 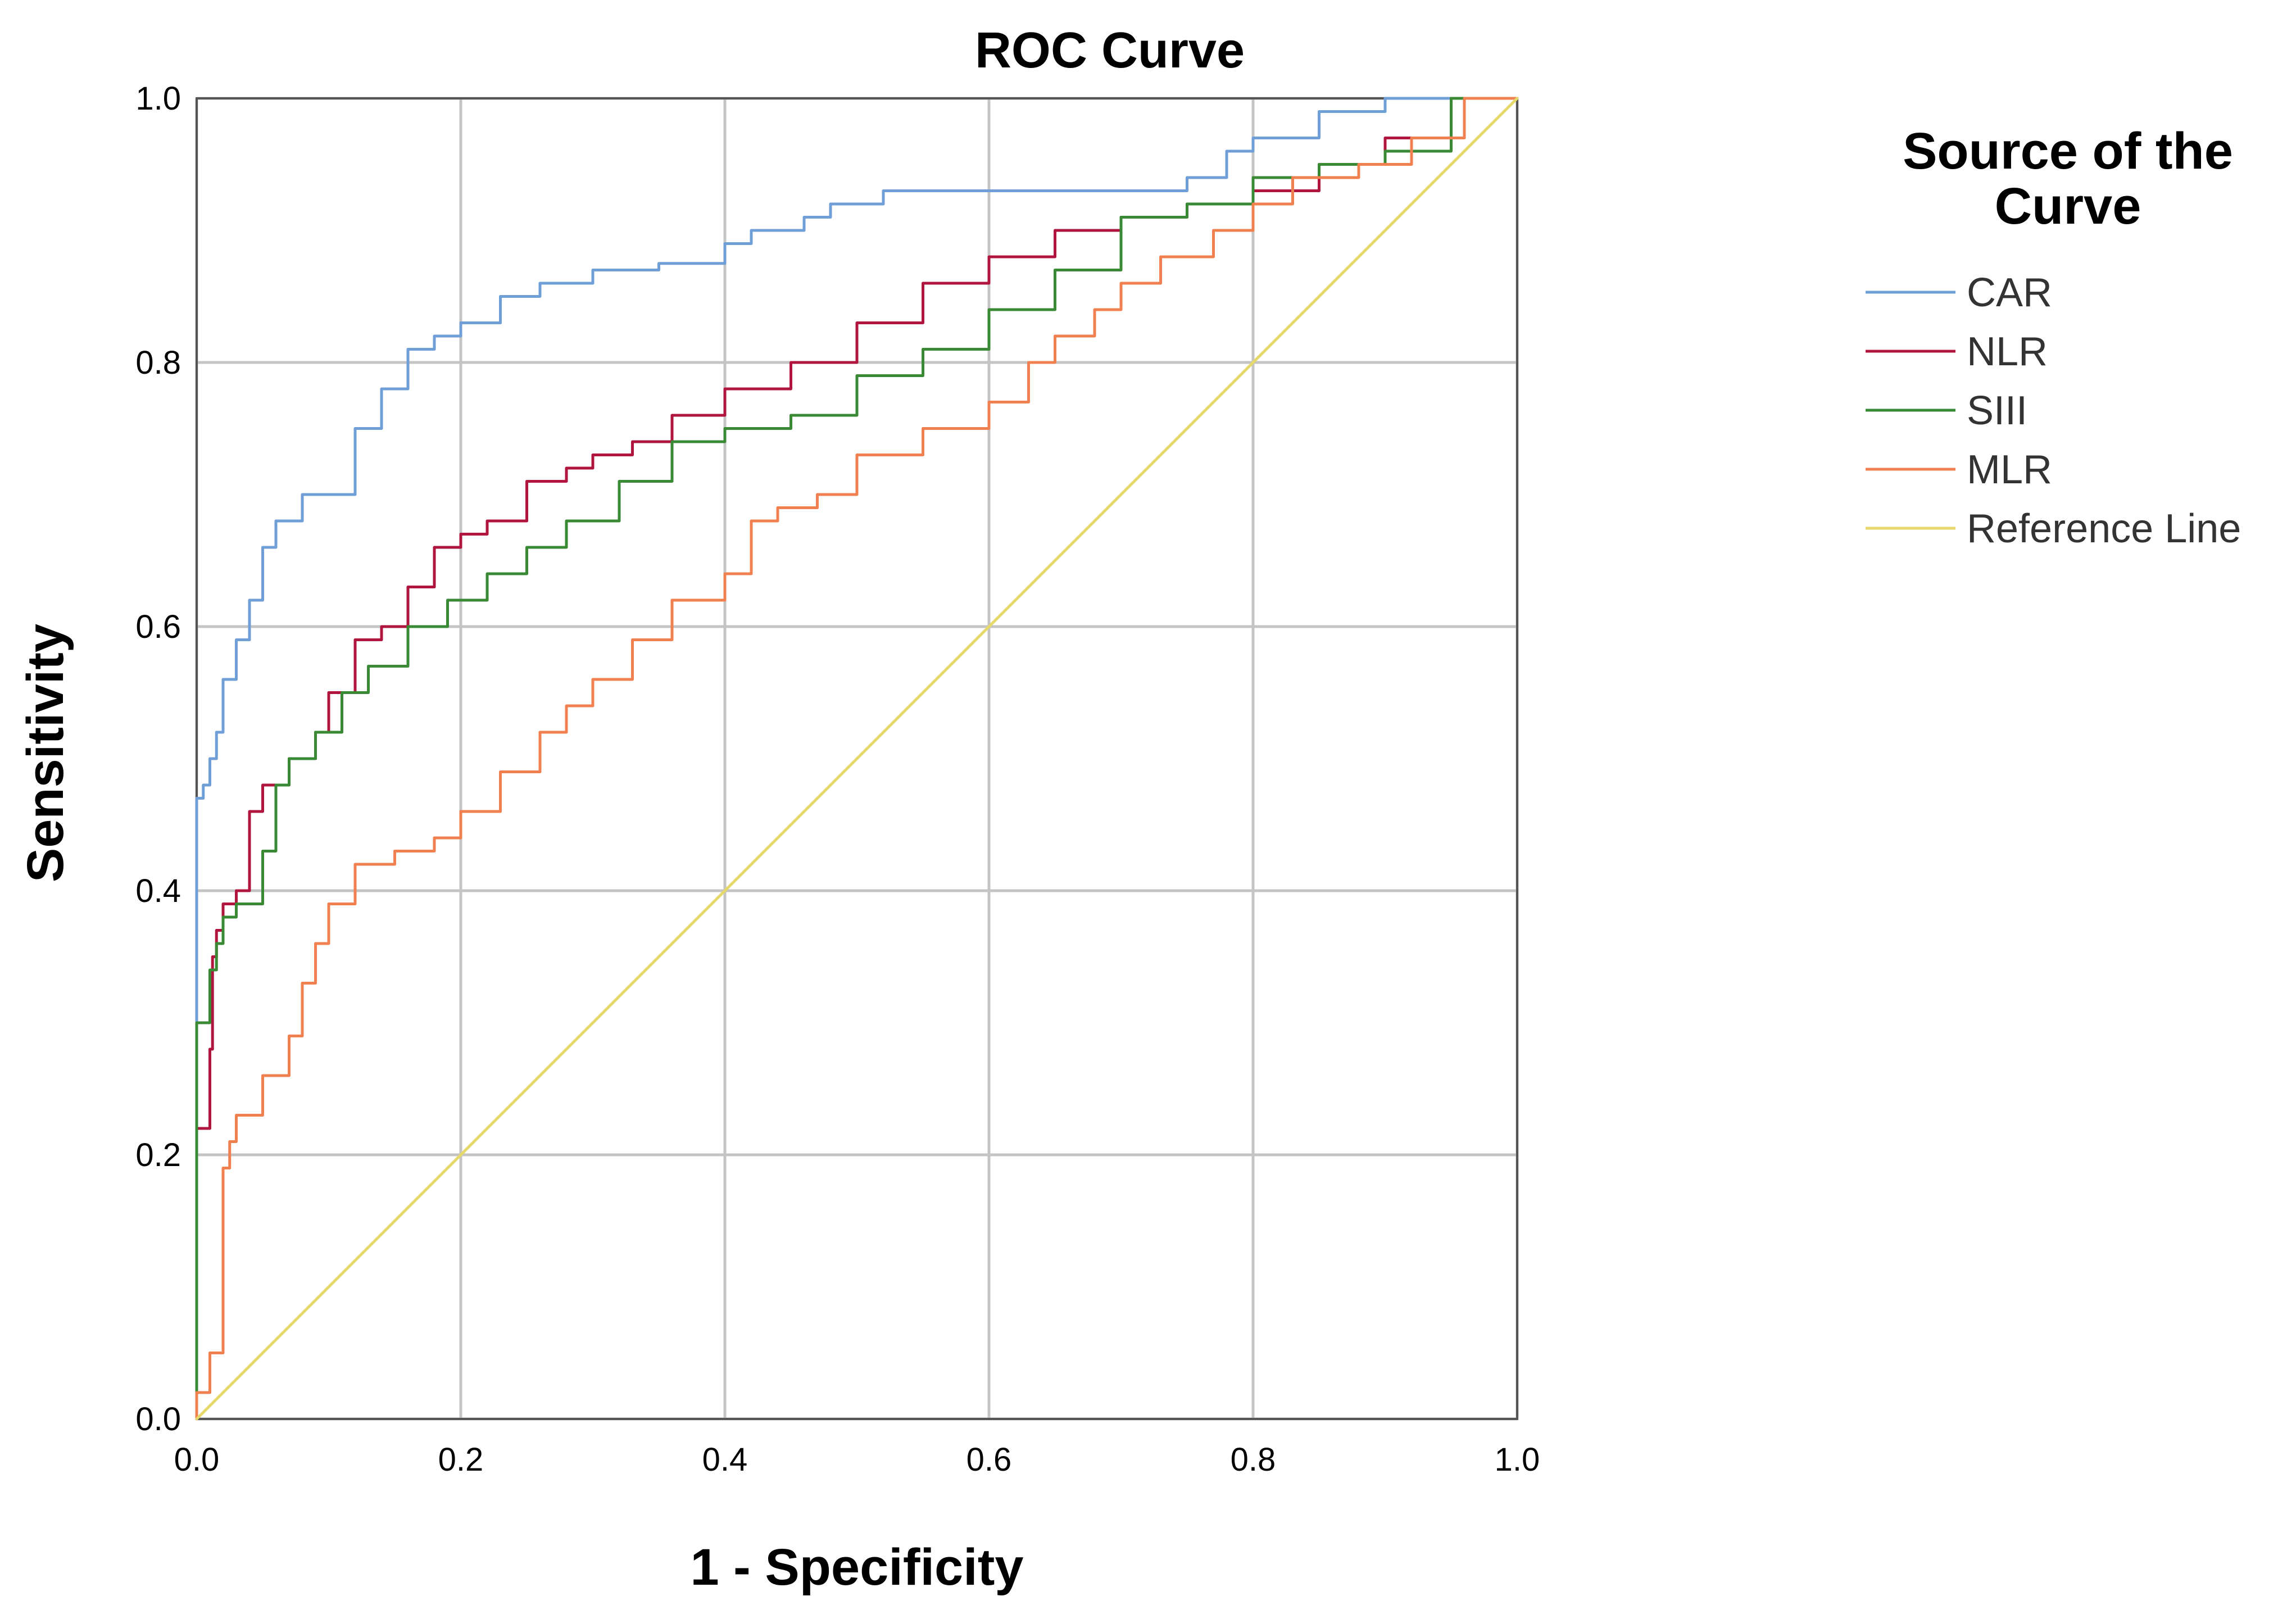 What do you see at coordinates (158, 891) in the screenshot?
I see `y-tick-label: 0.4` at bounding box center [158, 891].